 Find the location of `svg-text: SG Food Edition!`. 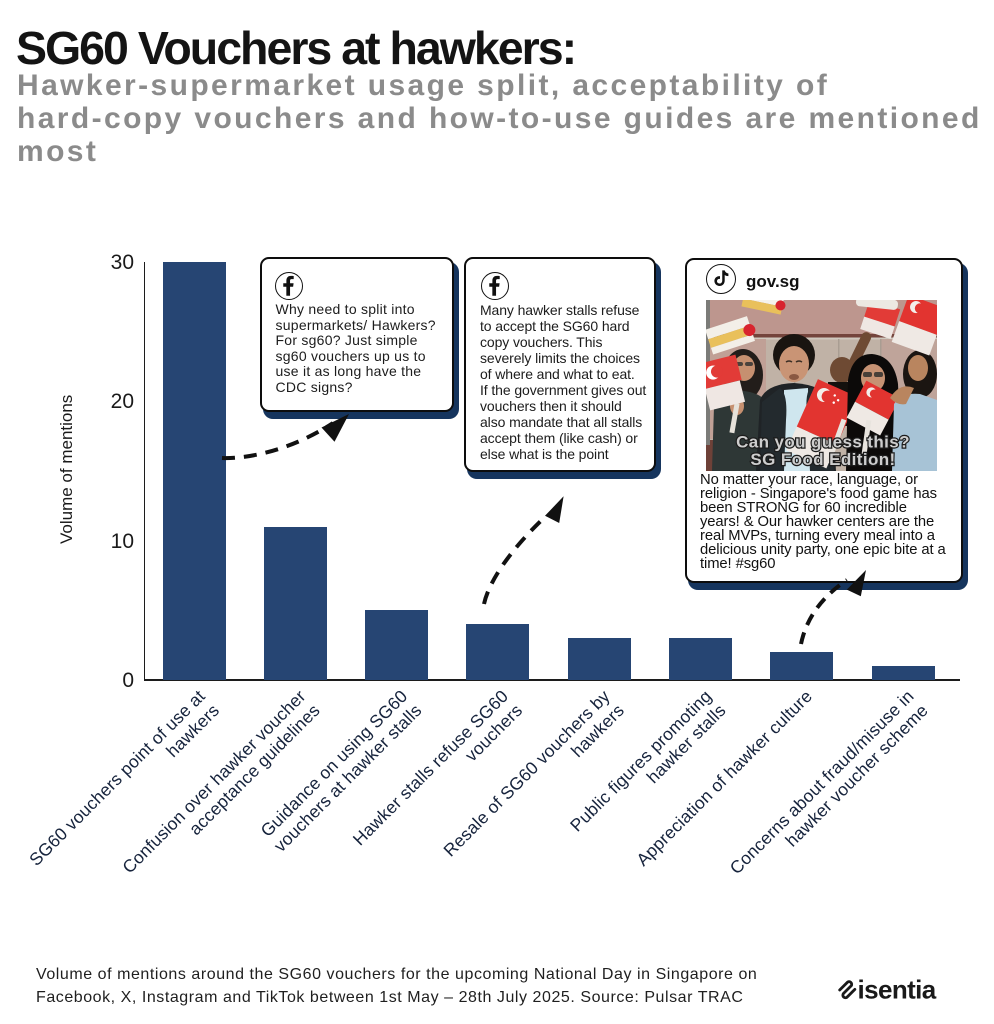

svg-text: SG Food Edition! is located at coordinates (822, 459).